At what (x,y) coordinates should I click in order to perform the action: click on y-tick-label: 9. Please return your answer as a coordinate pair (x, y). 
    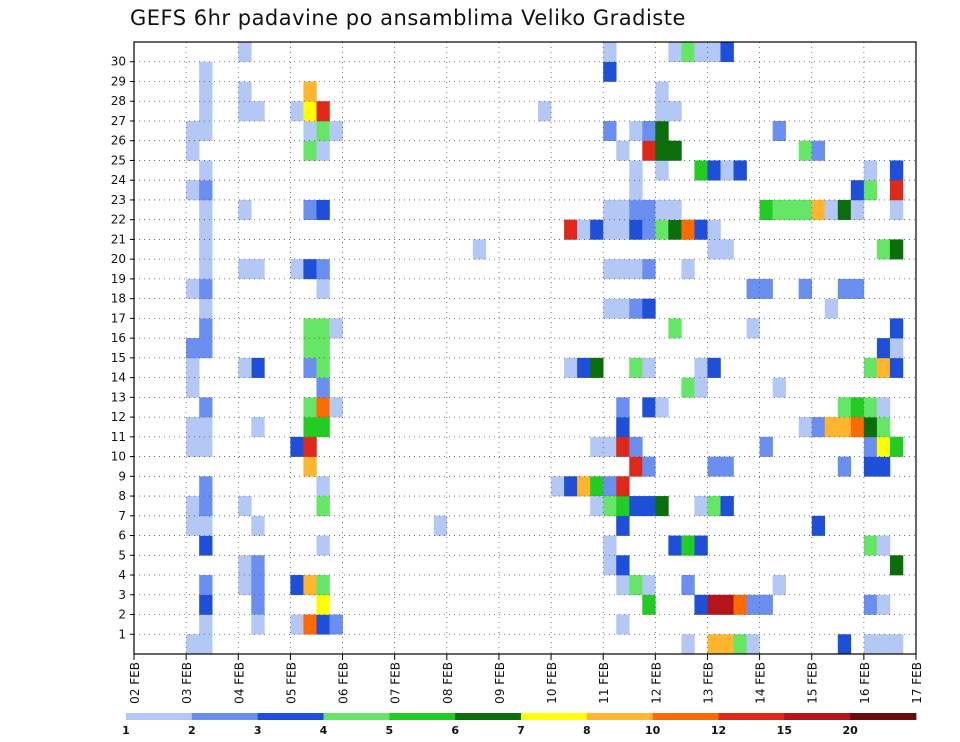
    Looking at the image, I should click on (122, 476).